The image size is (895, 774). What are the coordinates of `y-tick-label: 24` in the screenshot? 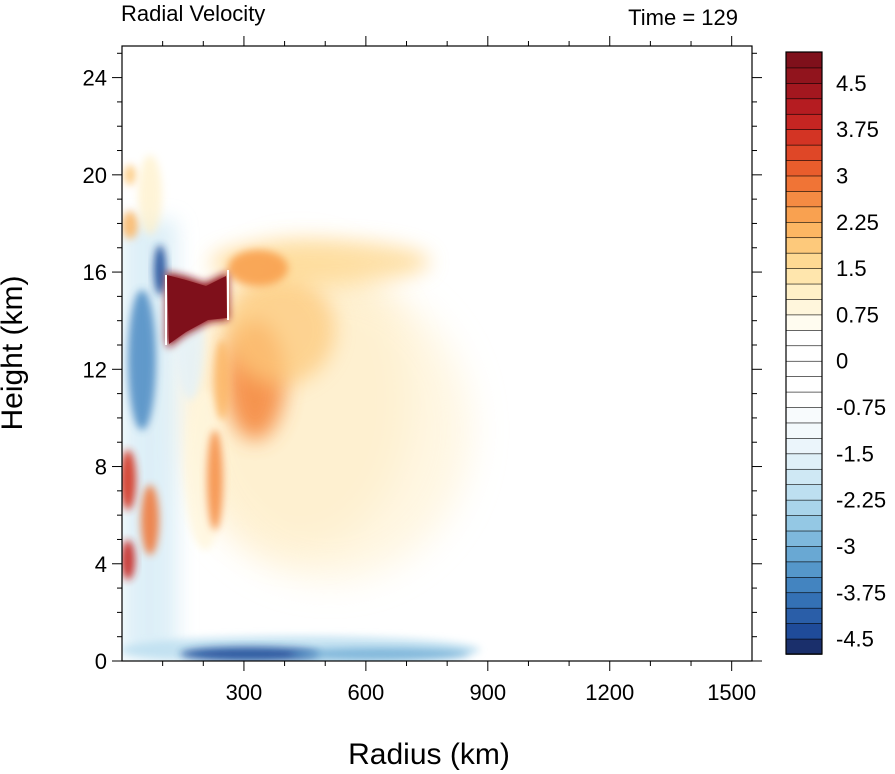 It's located at (95, 78).